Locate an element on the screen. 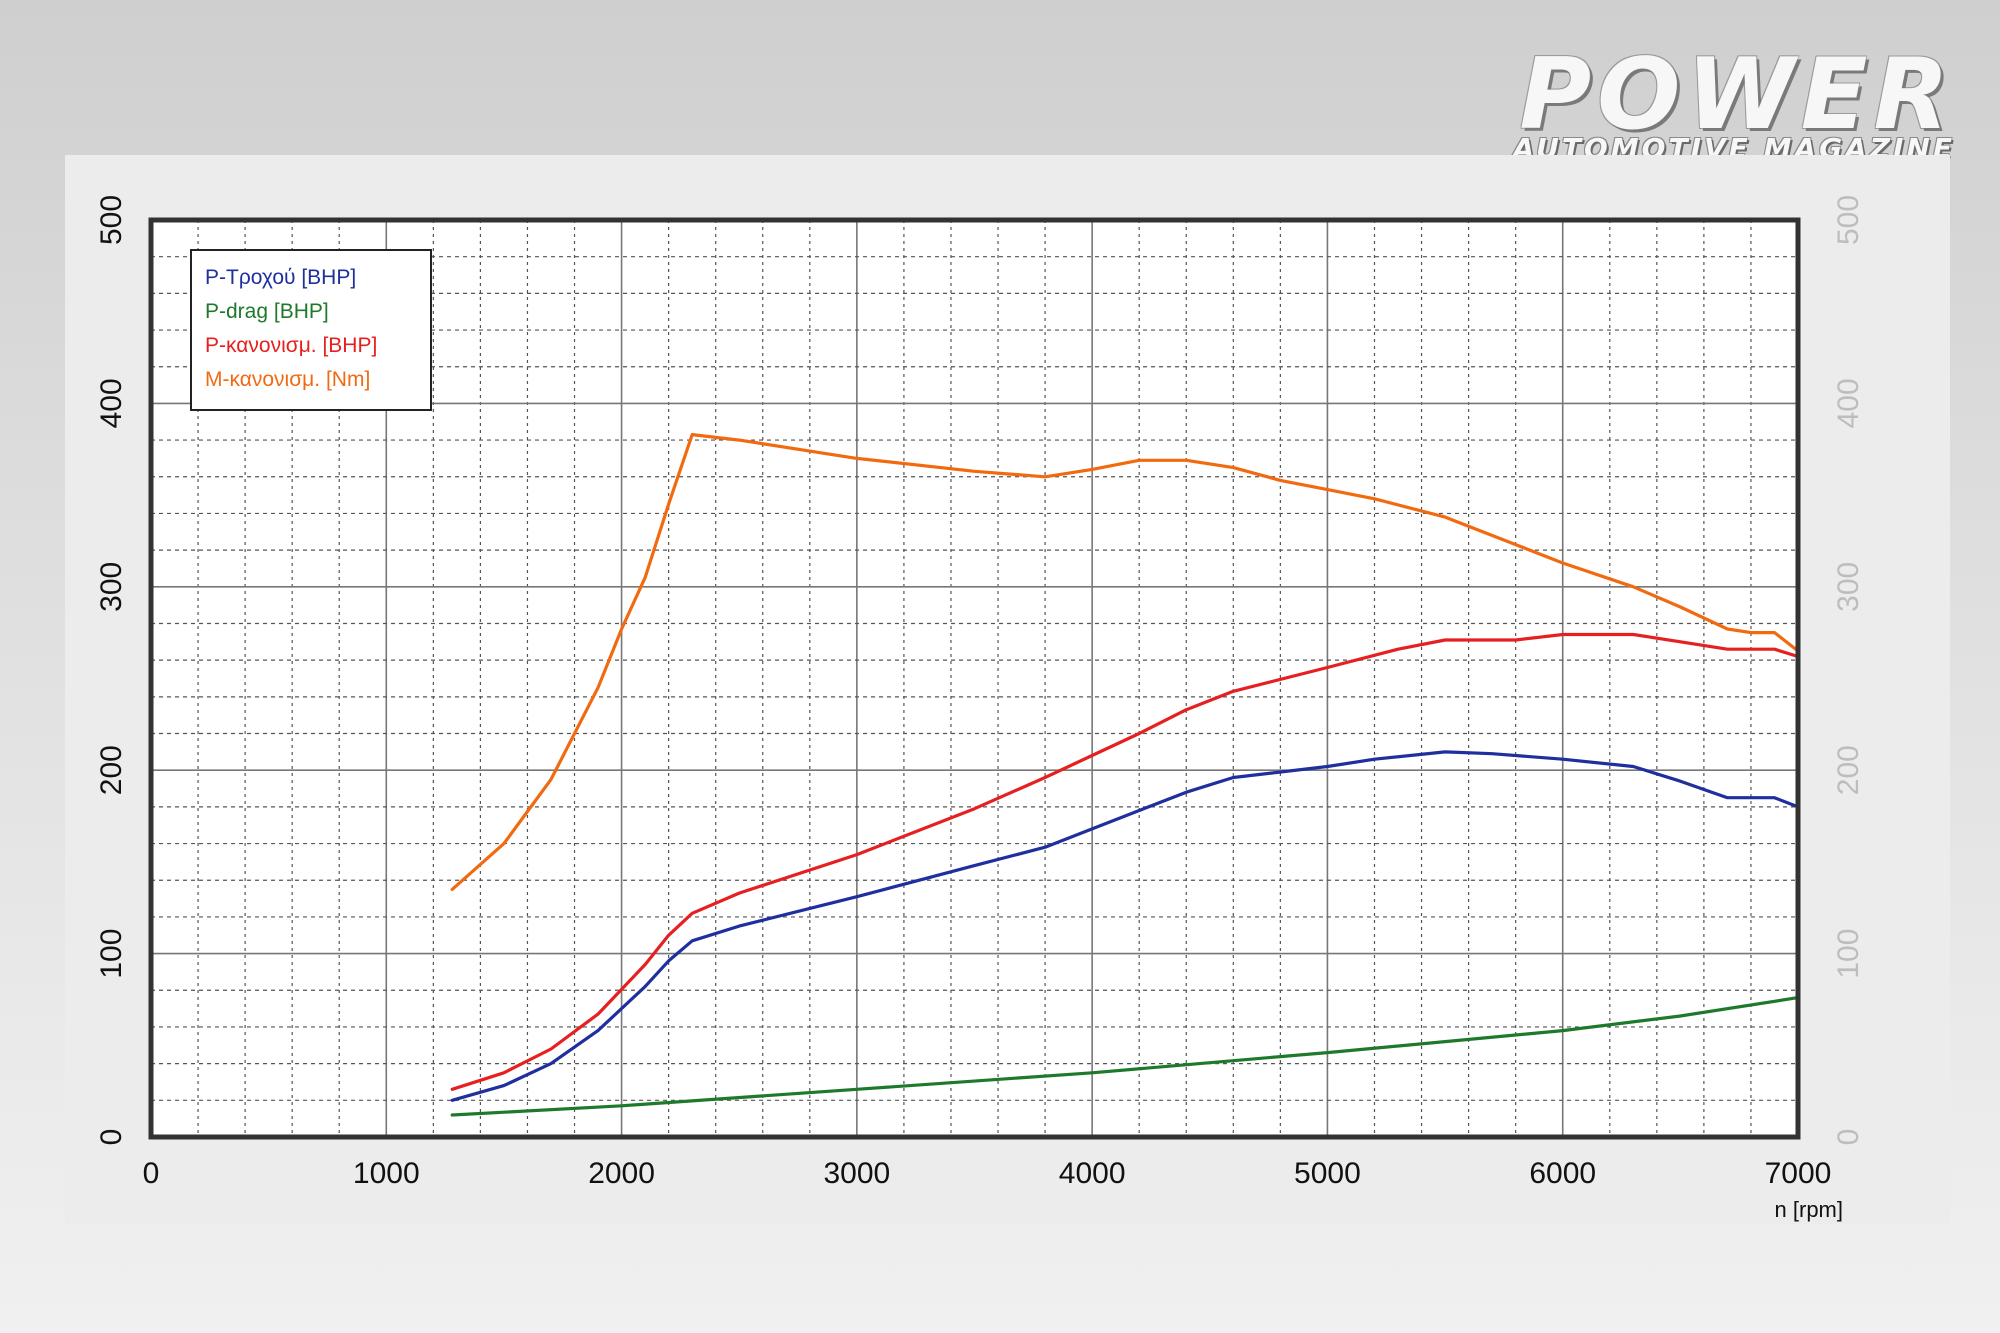 The image size is (2000, 1333). x-tick-label: 0 is located at coordinates (151, 1173).